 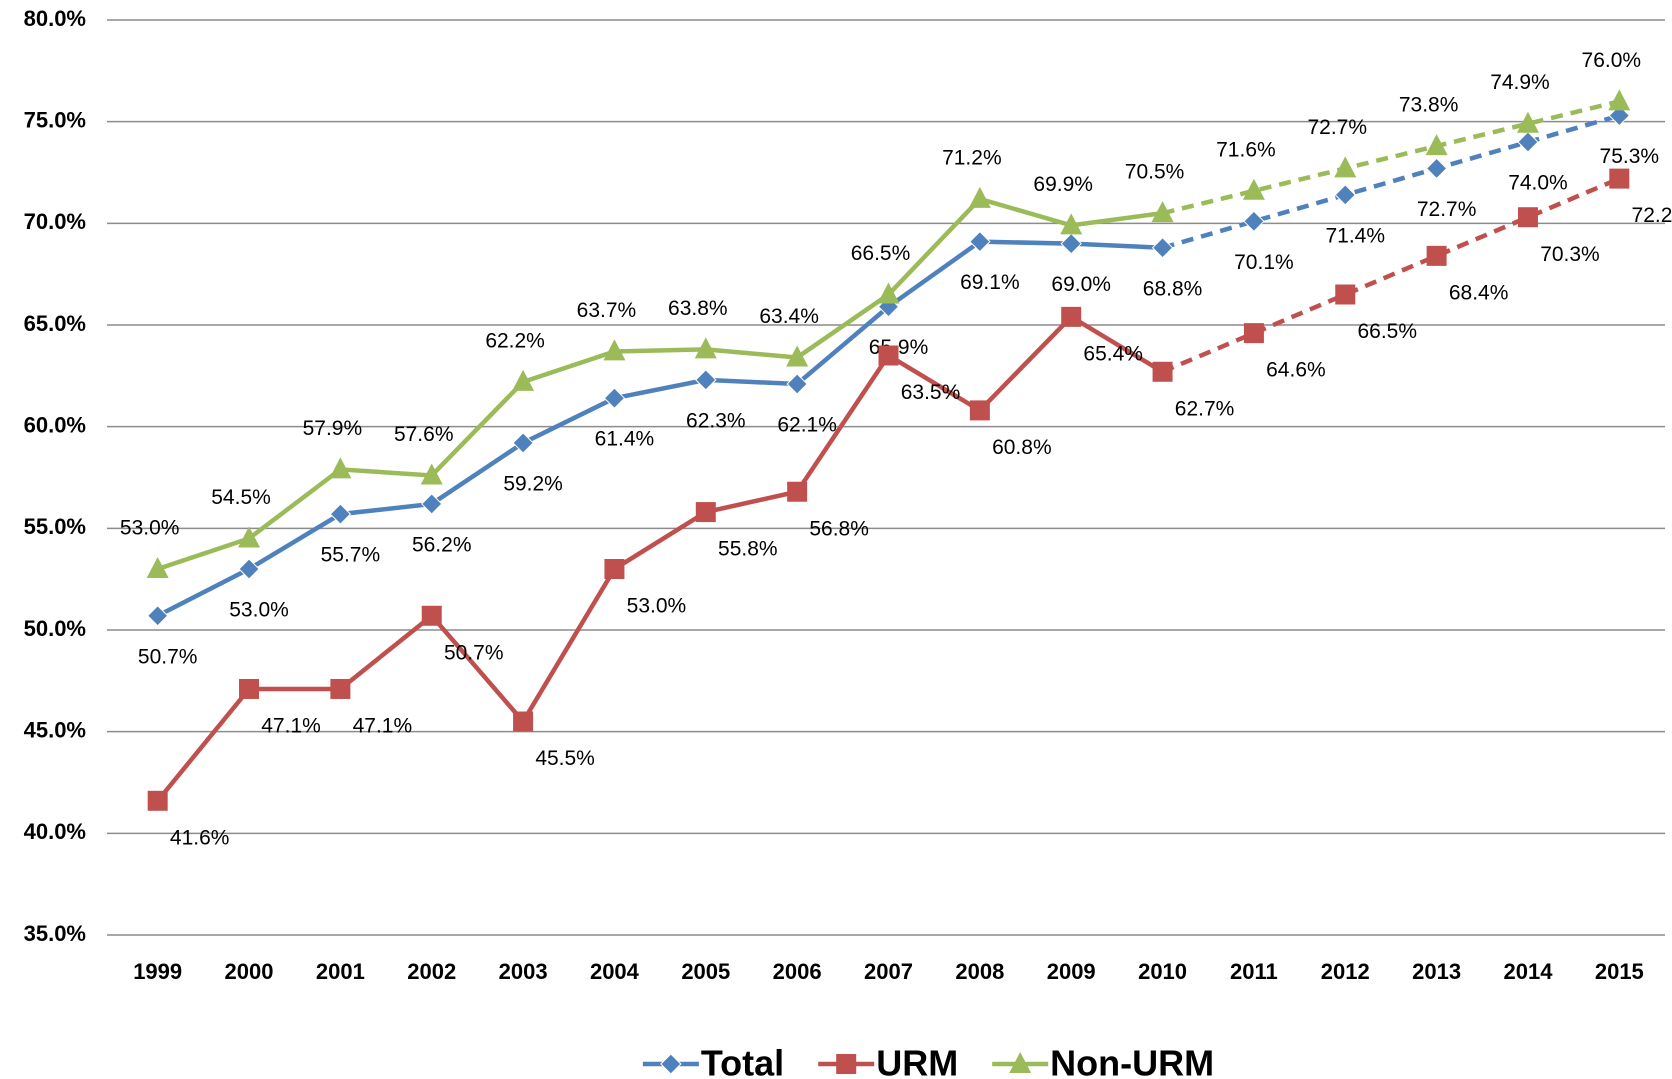 What do you see at coordinates (1113, 353) in the screenshot?
I see `data-label: 65.4%` at bounding box center [1113, 353].